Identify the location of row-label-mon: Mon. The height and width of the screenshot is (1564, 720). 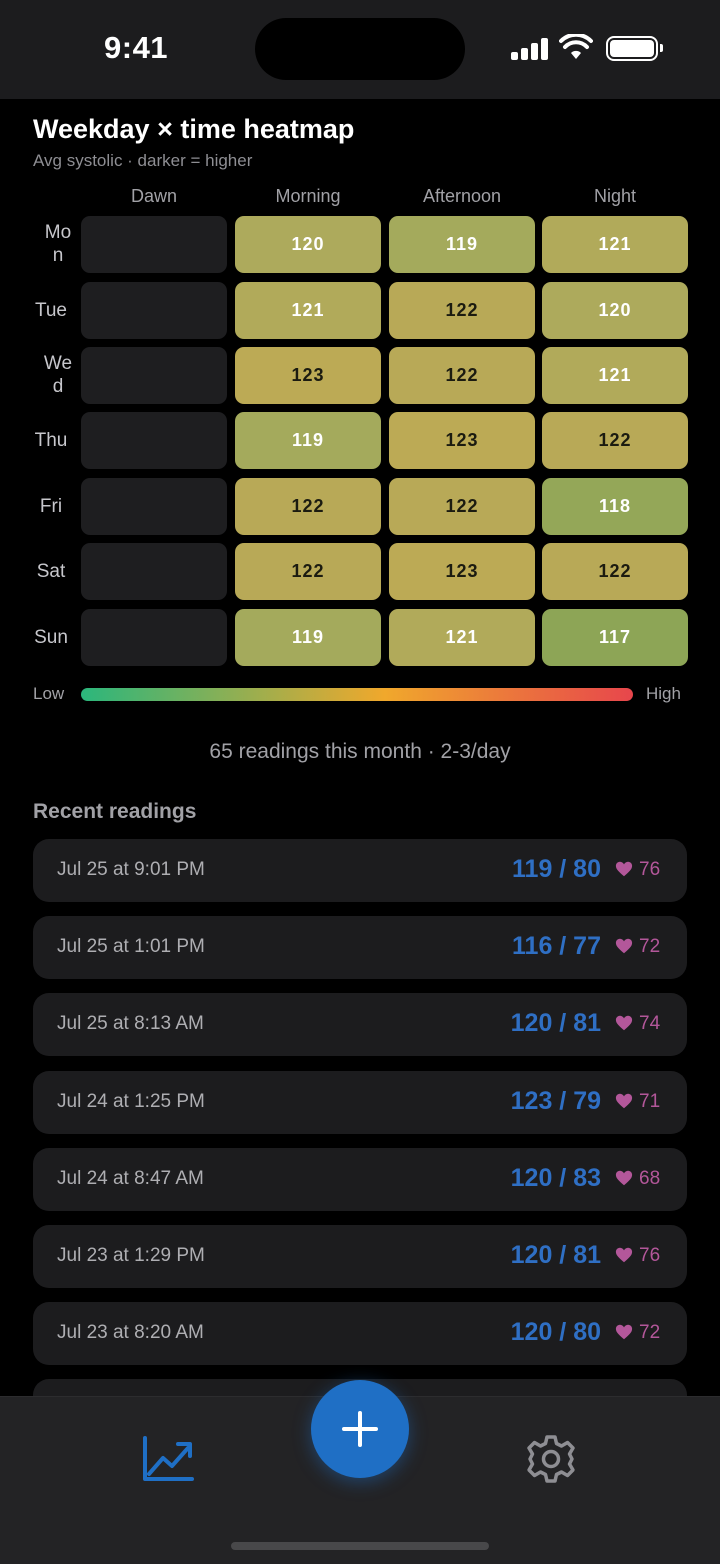
(58, 244).